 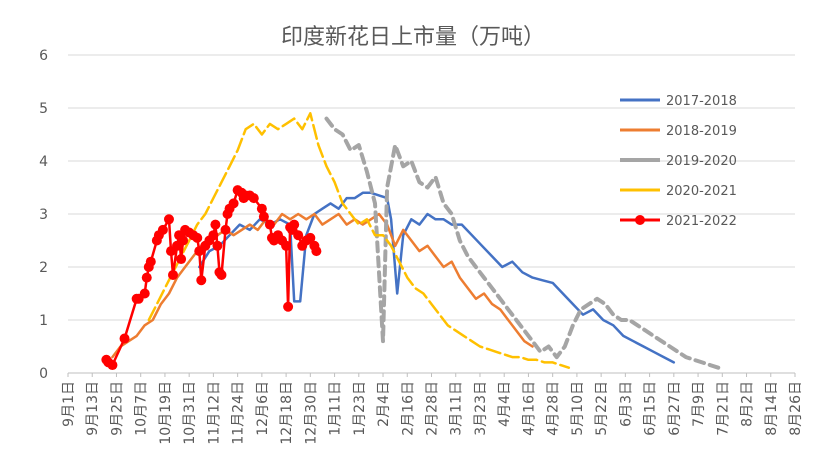 I want to click on legend-label: 2019-2020, so click(x=701, y=161).